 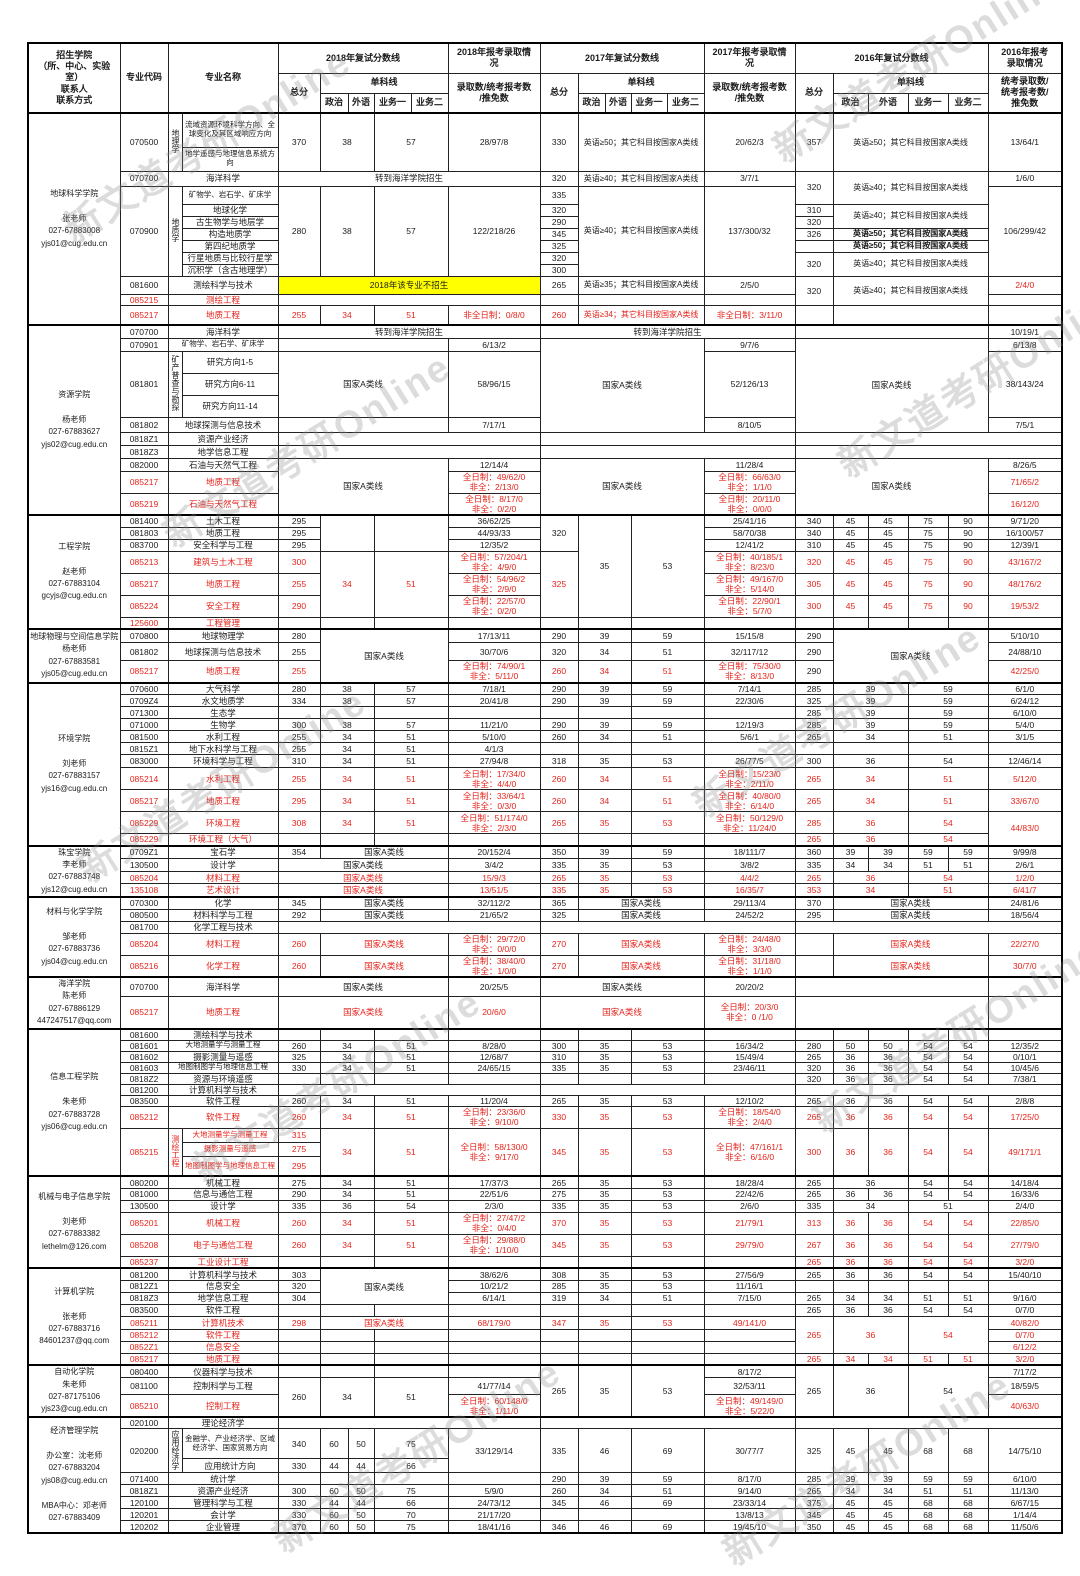 I want to click on major-name: 信息安全, so click(x=223, y=1347).